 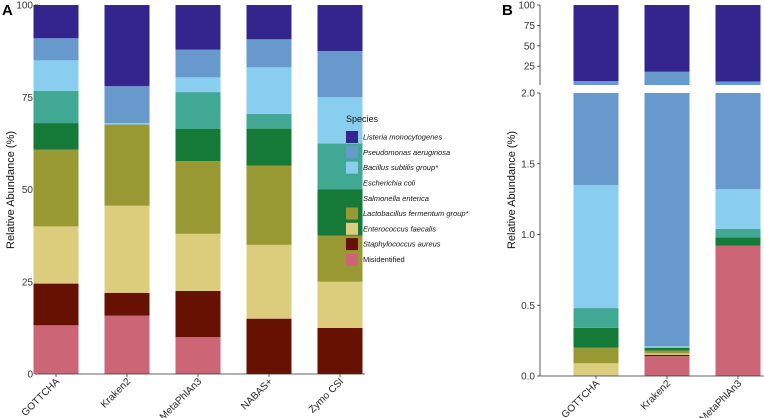 I want to click on panel-a-bar-metaphlan3-salmonella-enterica, so click(x=198, y=145).